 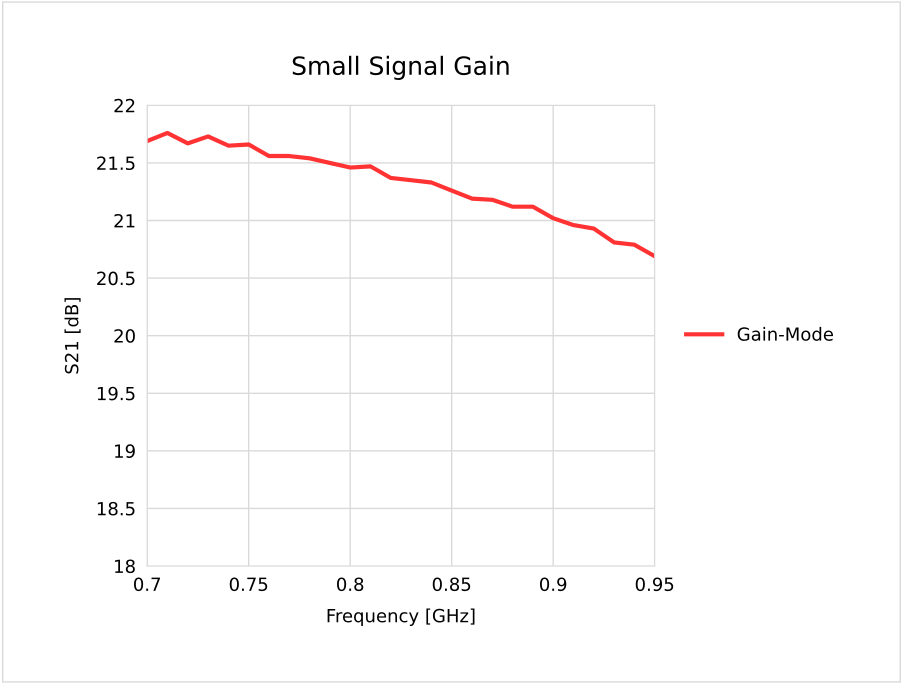 I want to click on y-tick-label: 18, so click(x=125, y=566).